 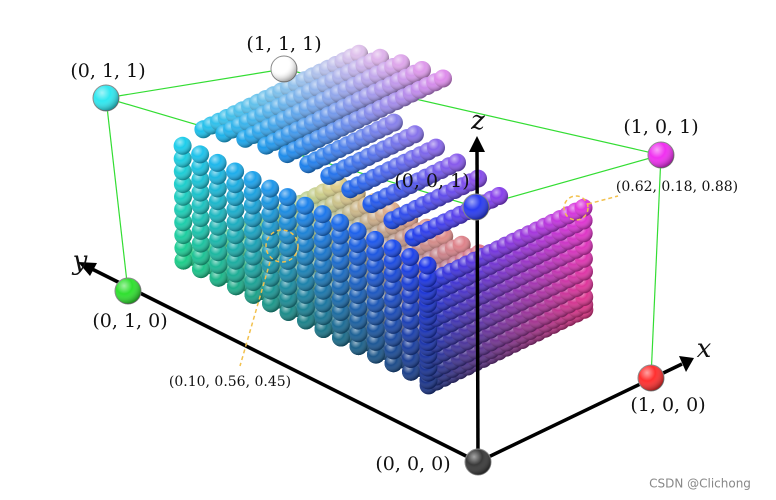 What do you see at coordinates (700, 484) in the screenshot?
I see `watermark: CSDN @Clichong` at bounding box center [700, 484].